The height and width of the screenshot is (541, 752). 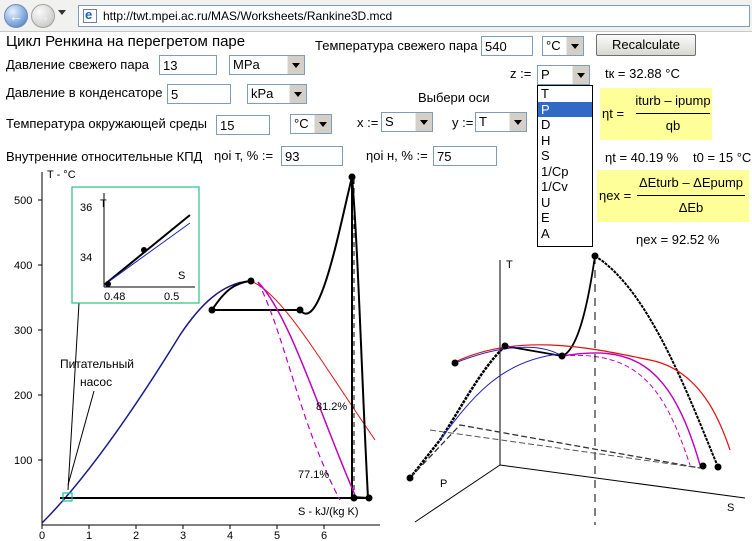 I want to click on history-dropdown-icon, so click(x=62, y=12).